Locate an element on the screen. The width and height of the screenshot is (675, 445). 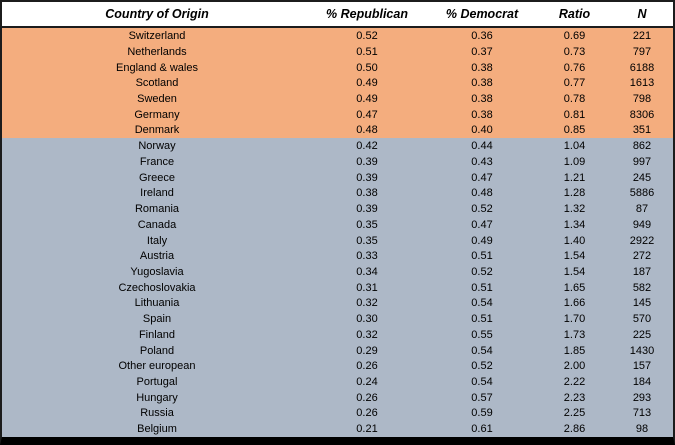
table-row: Czechoslovakia 0.31 0.51 1.65 582 is located at coordinates (337, 287).